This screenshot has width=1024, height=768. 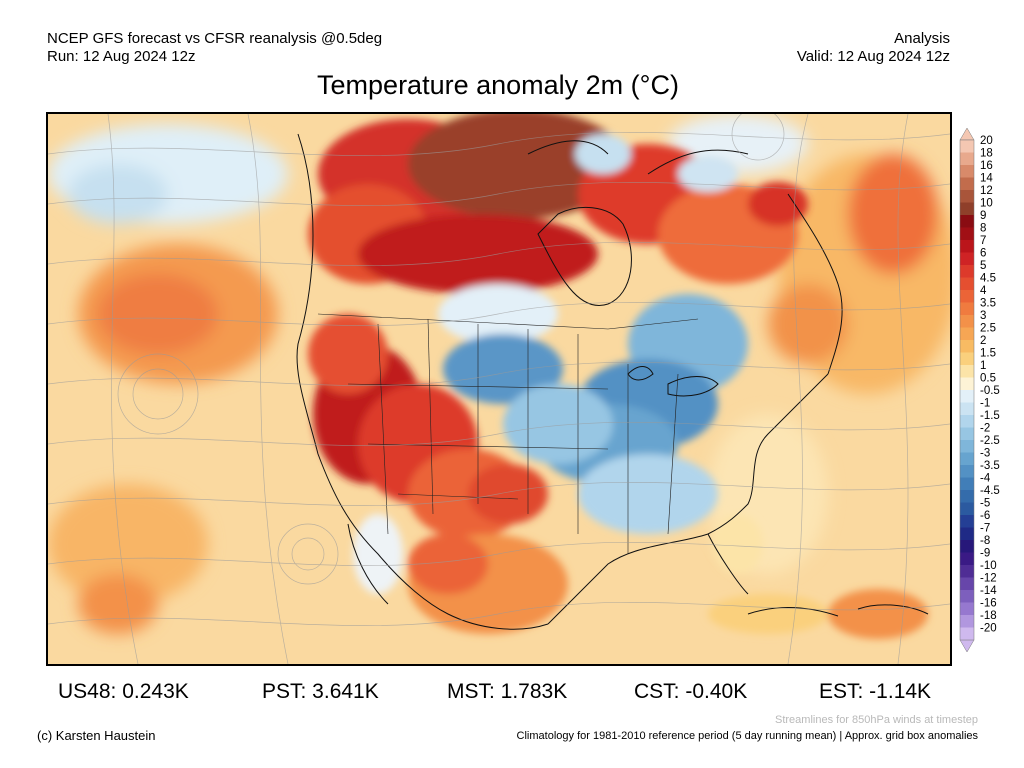 What do you see at coordinates (96, 735) in the screenshot?
I see `credit: (c) Karsten Haustein` at bounding box center [96, 735].